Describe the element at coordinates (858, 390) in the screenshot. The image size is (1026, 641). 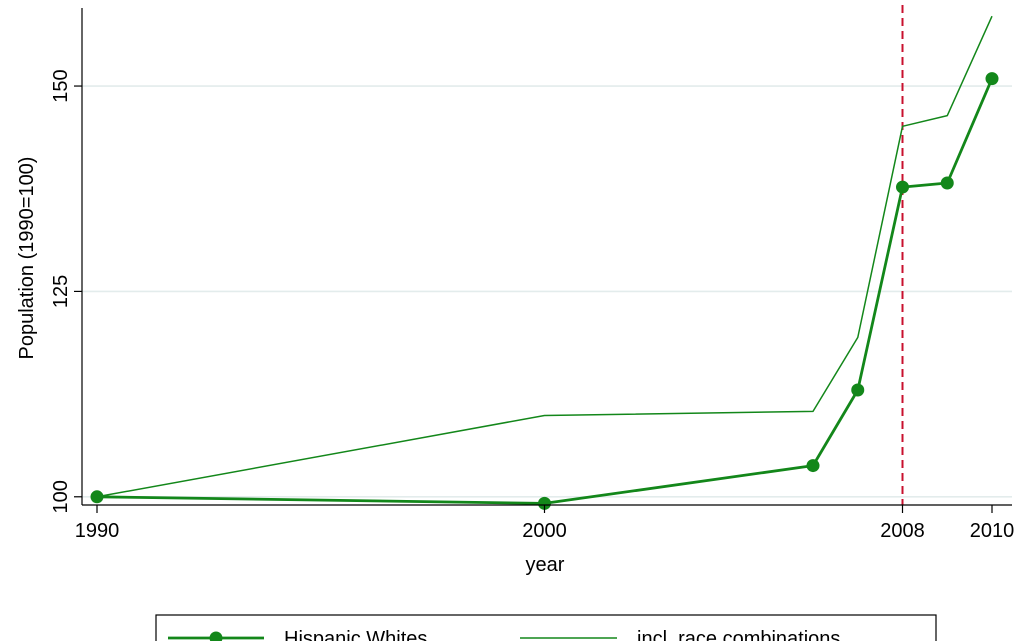
I see `data-point-hispanic-whites-2007` at that location.